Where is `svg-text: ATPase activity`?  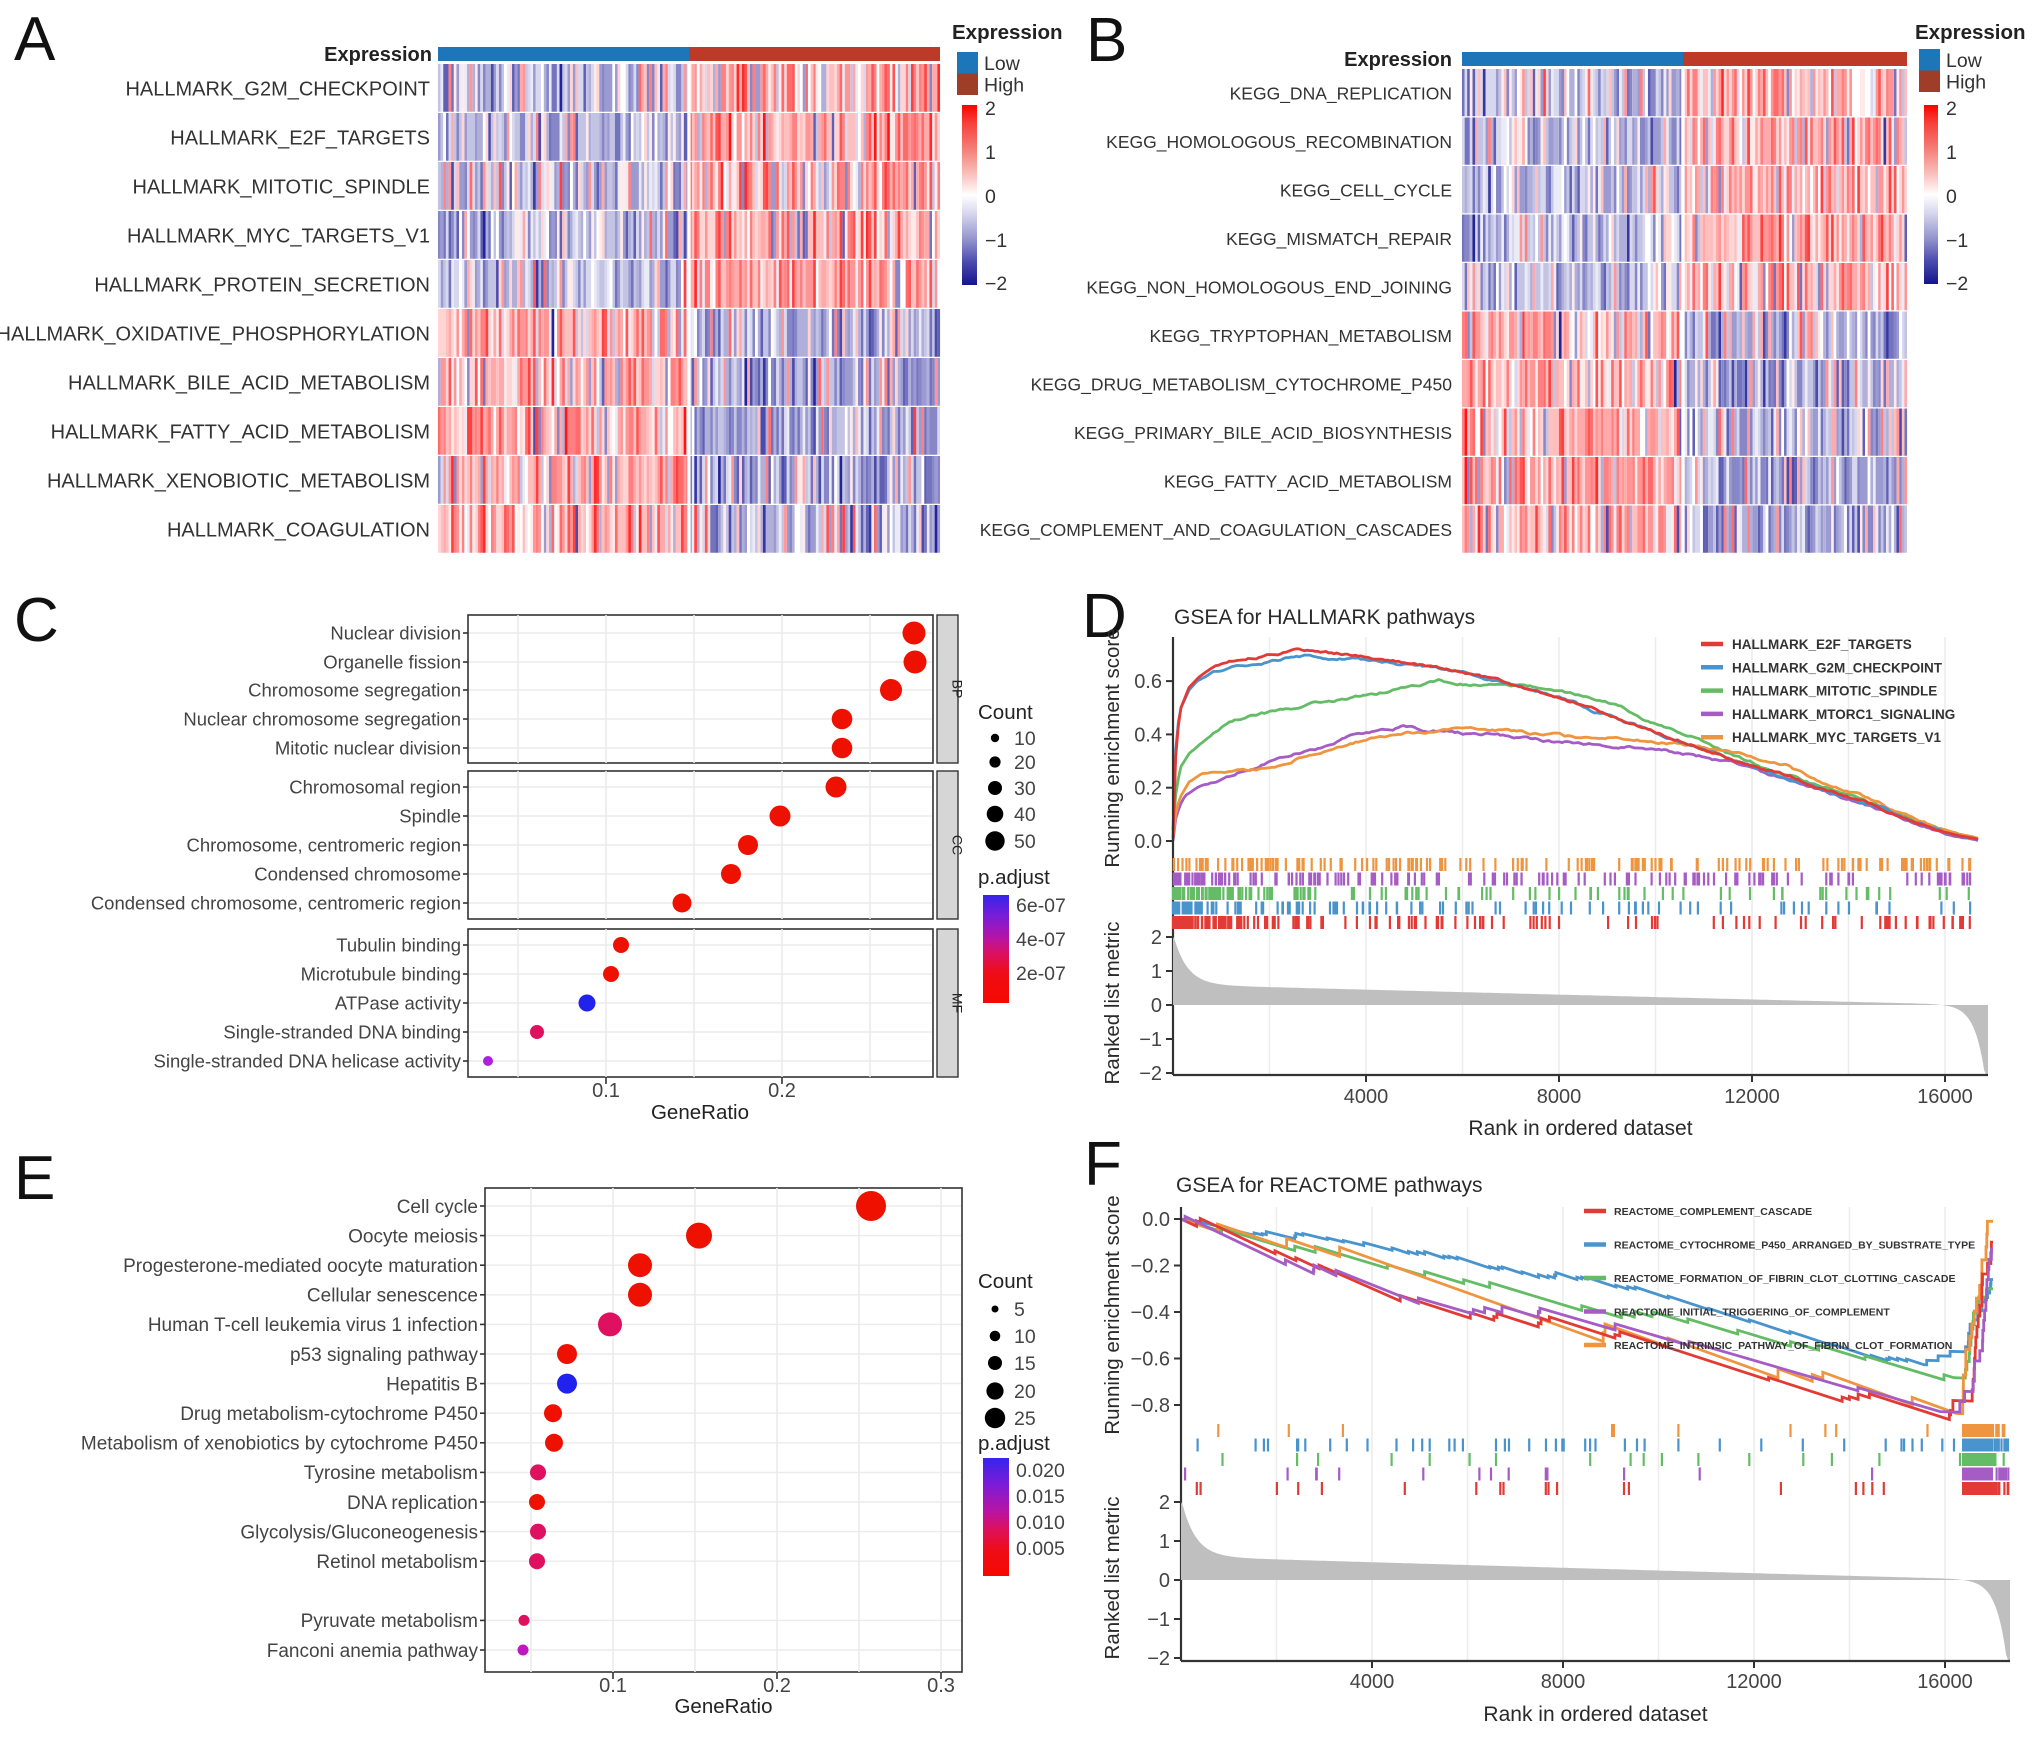 svg-text: ATPase activity is located at coordinates (398, 1003).